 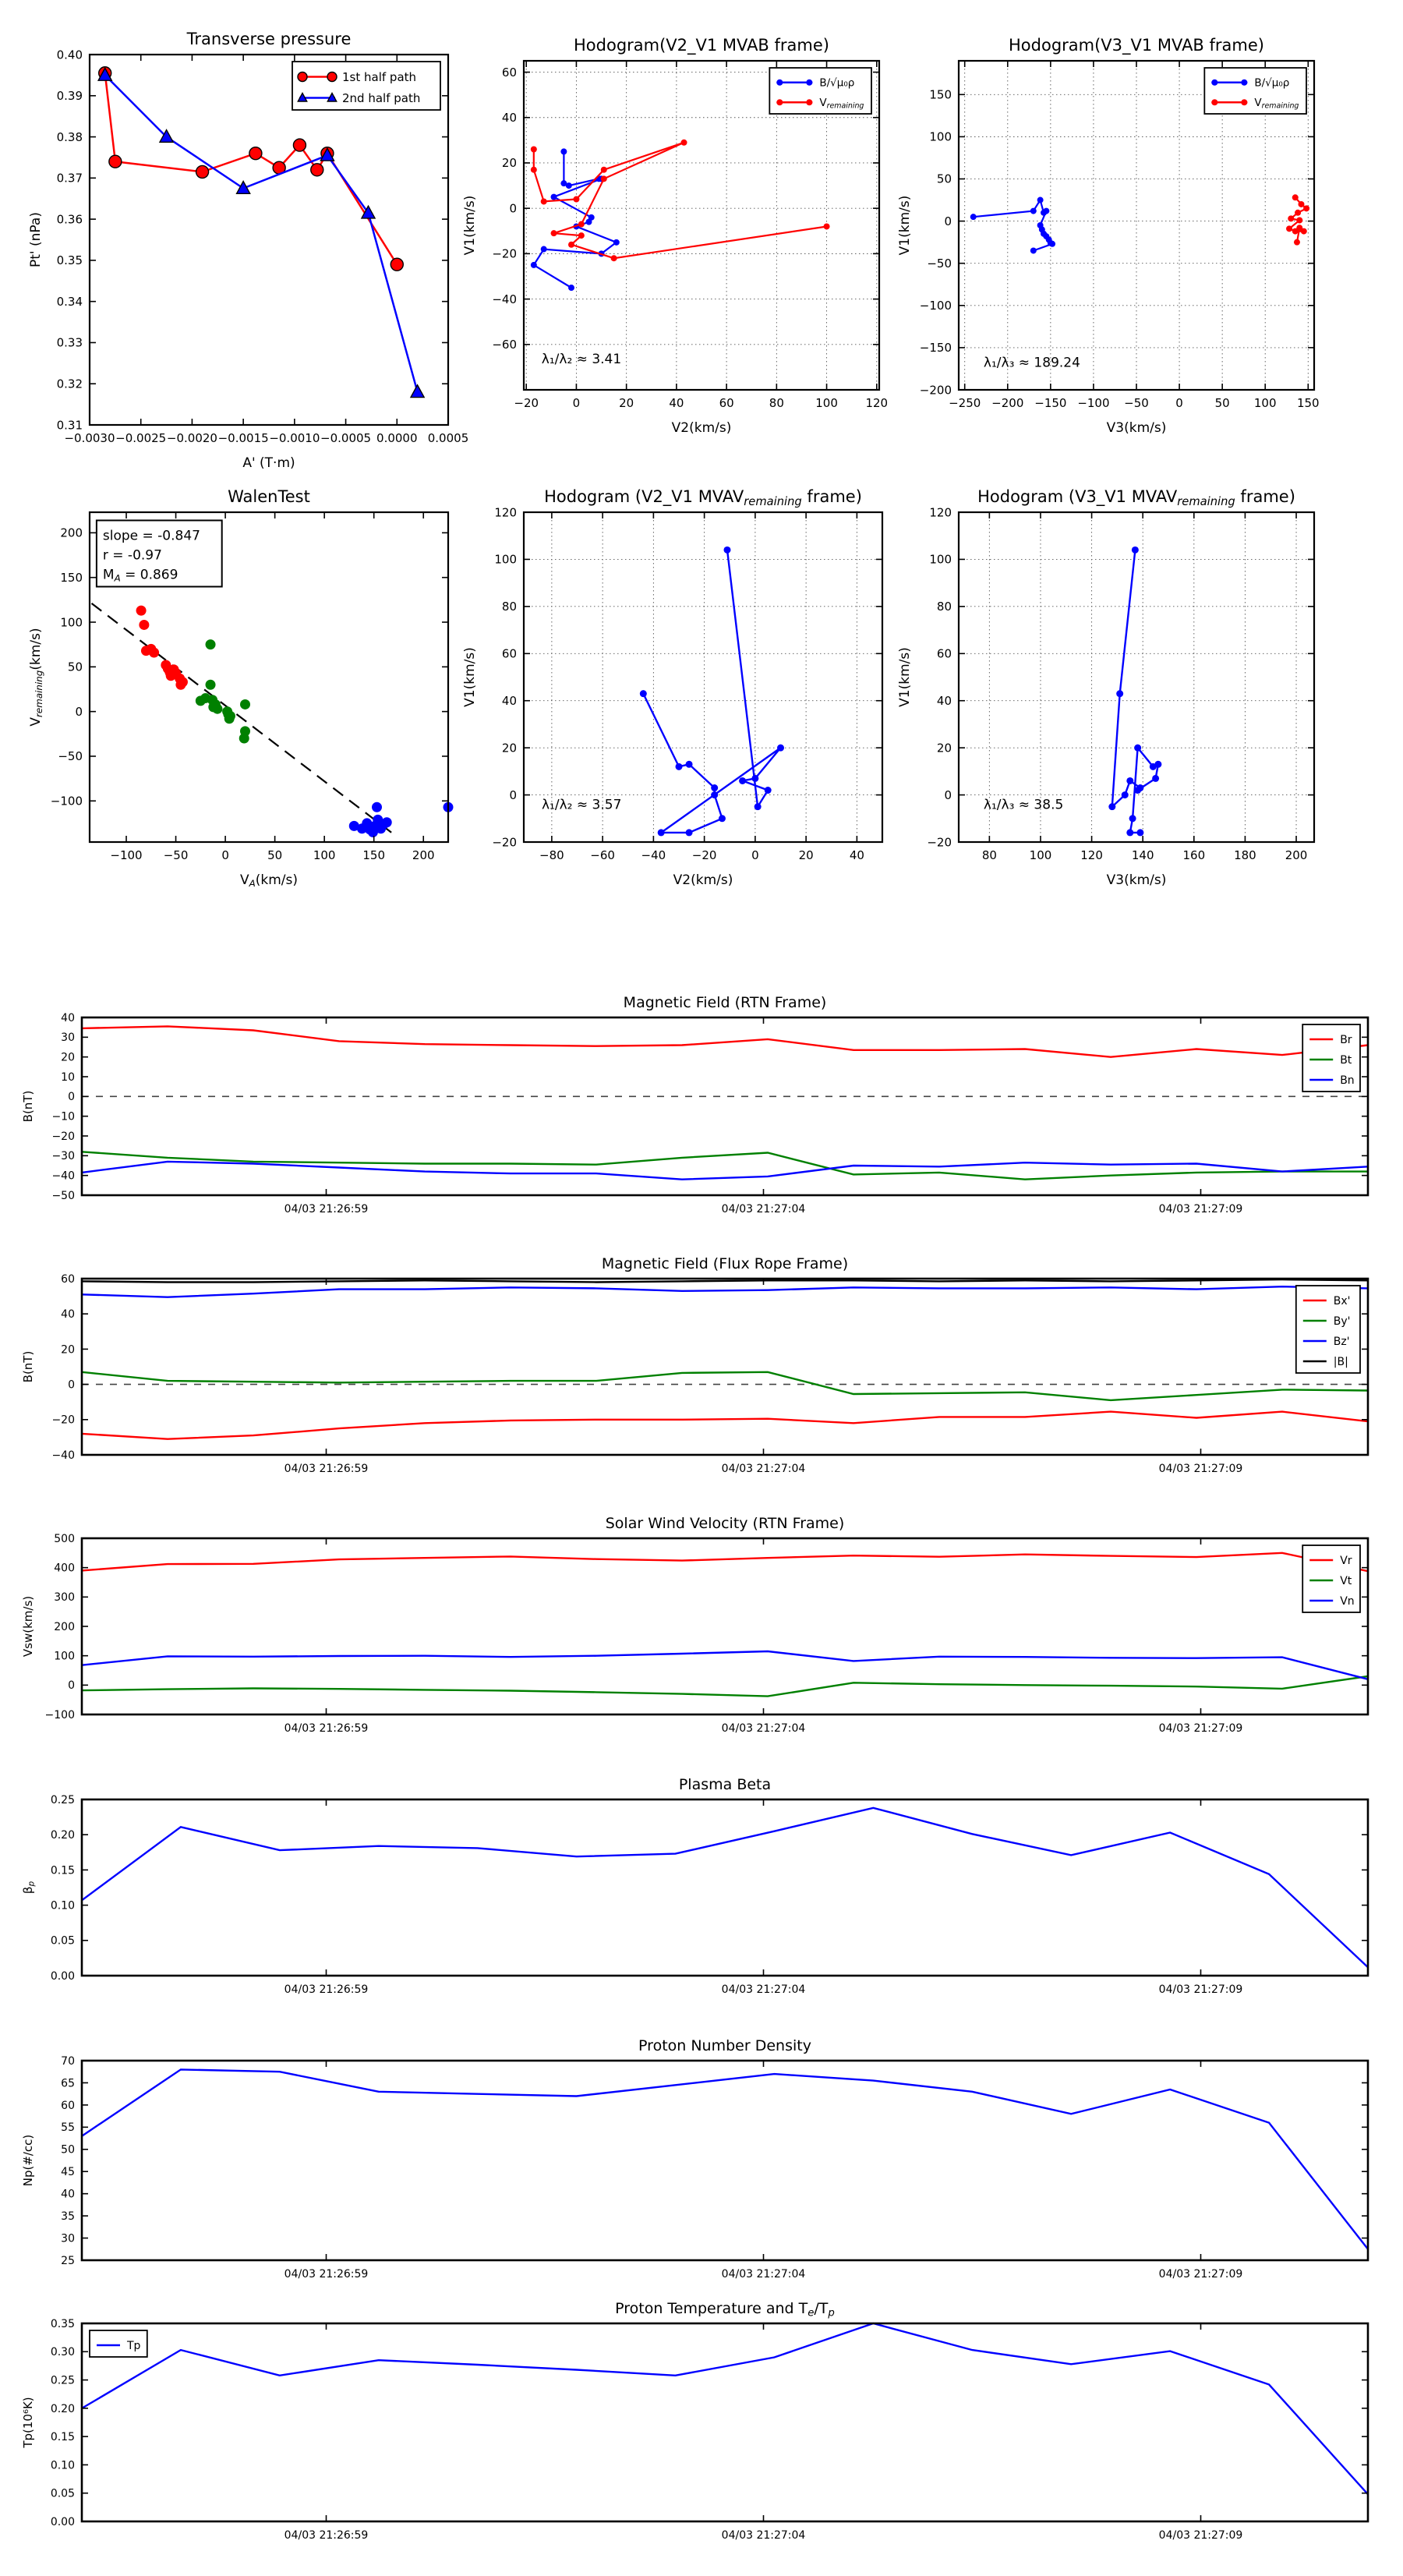 I want to click on axis-ticks: 80 100 120 140 160 180 200 −20 0 20 40 60 80 100 120, so click(x=1120, y=683).